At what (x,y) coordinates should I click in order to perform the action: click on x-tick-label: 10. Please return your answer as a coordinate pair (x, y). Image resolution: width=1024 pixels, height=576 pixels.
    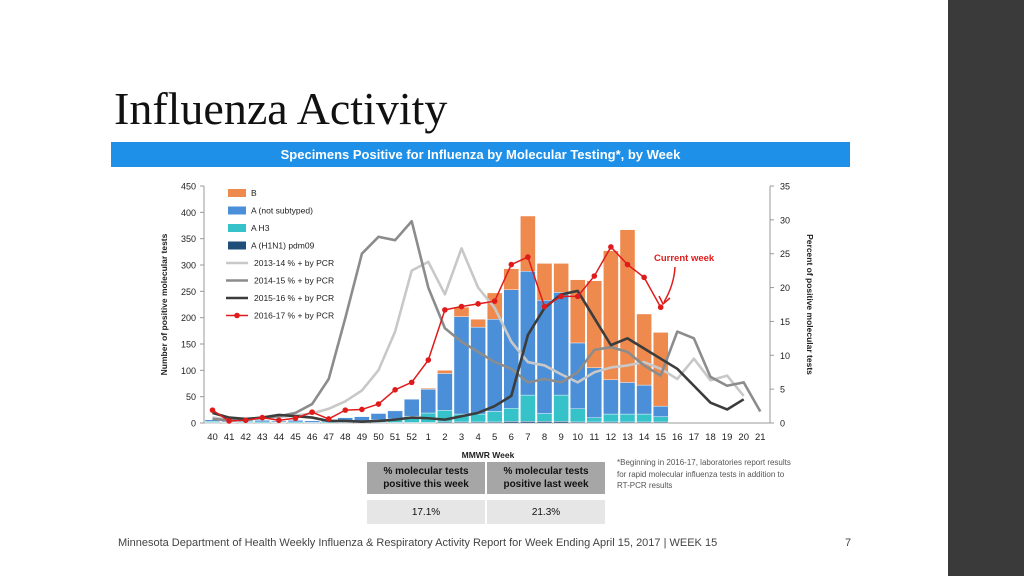
    Looking at the image, I should click on (577, 437).